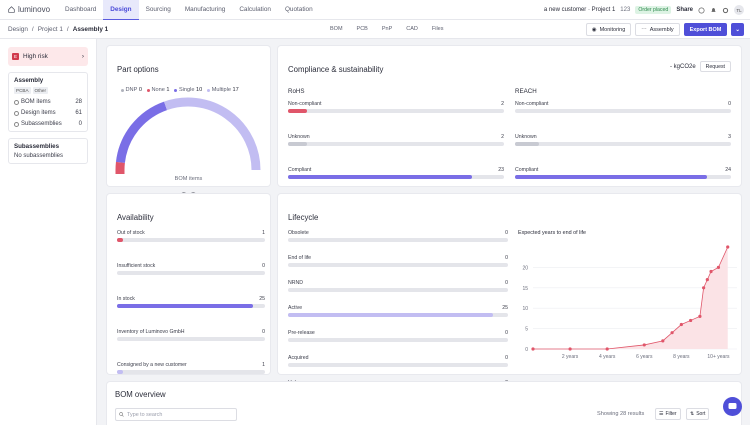 This screenshot has height=425, width=750. Describe the element at coordinates (725, 10) in the screenshot. I see `settings-icon` at that location.